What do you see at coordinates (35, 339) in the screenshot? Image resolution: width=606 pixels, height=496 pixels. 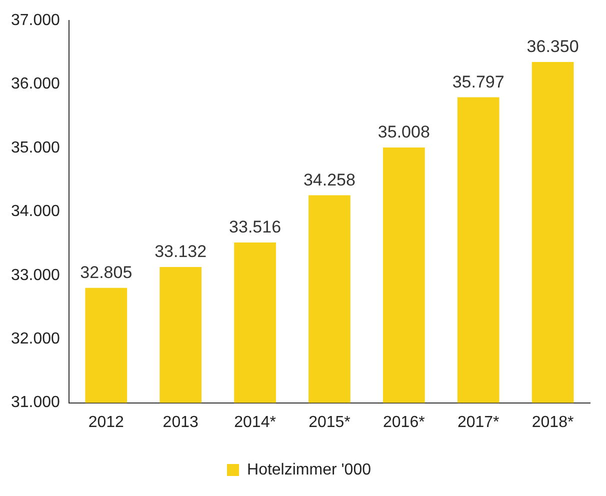 I see `y-tick-label: 32.000` at bounding box center [35, 339].